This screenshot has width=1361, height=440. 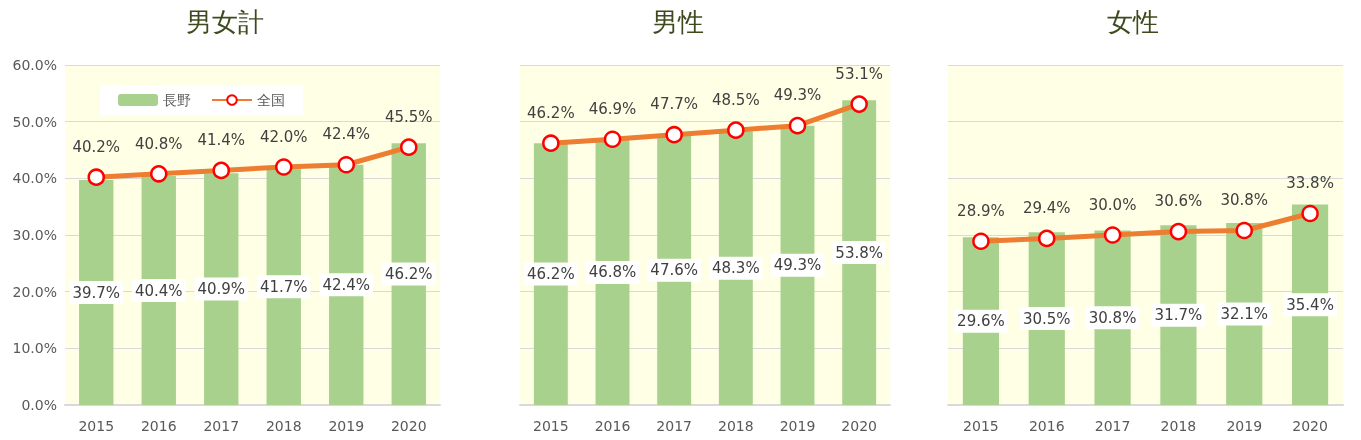 What do you see at coordinates (1046, 318) in the screenshot?
I see `data-label: 30.5%` at bounding box center [1046, 318].